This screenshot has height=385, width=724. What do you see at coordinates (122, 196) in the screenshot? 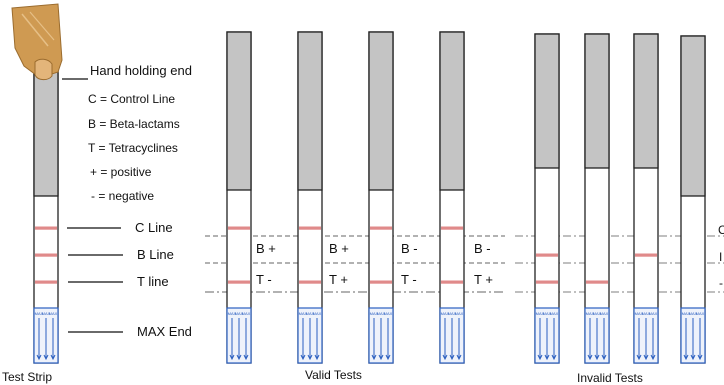
I see `legend-negative: - = negative` at bounding box center [122, 196].